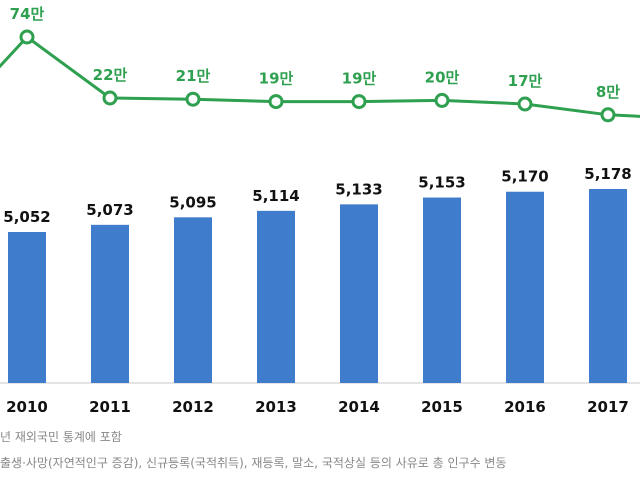 This screenshot has width=640, height=480. Describe the element at coordinates (27, 14) in the screenshot. I see `line-value-label-2010: 74만` at that location.